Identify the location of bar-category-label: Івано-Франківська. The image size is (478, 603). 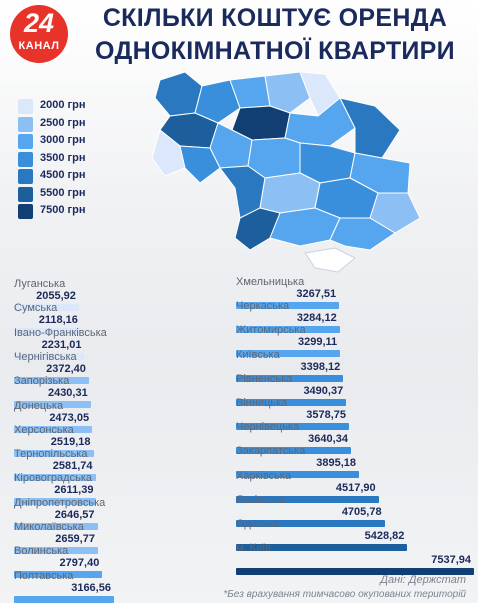
(60, 332).